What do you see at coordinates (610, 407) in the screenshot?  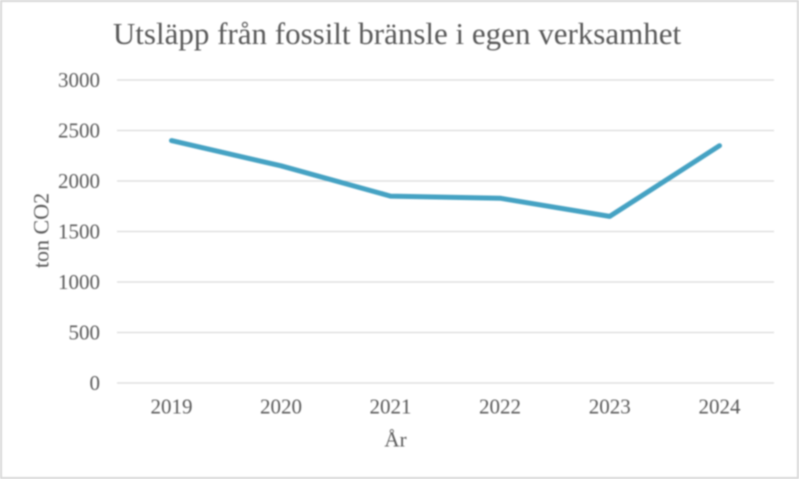 I see `svg-text: 2023` at bounding box center [610, 407].